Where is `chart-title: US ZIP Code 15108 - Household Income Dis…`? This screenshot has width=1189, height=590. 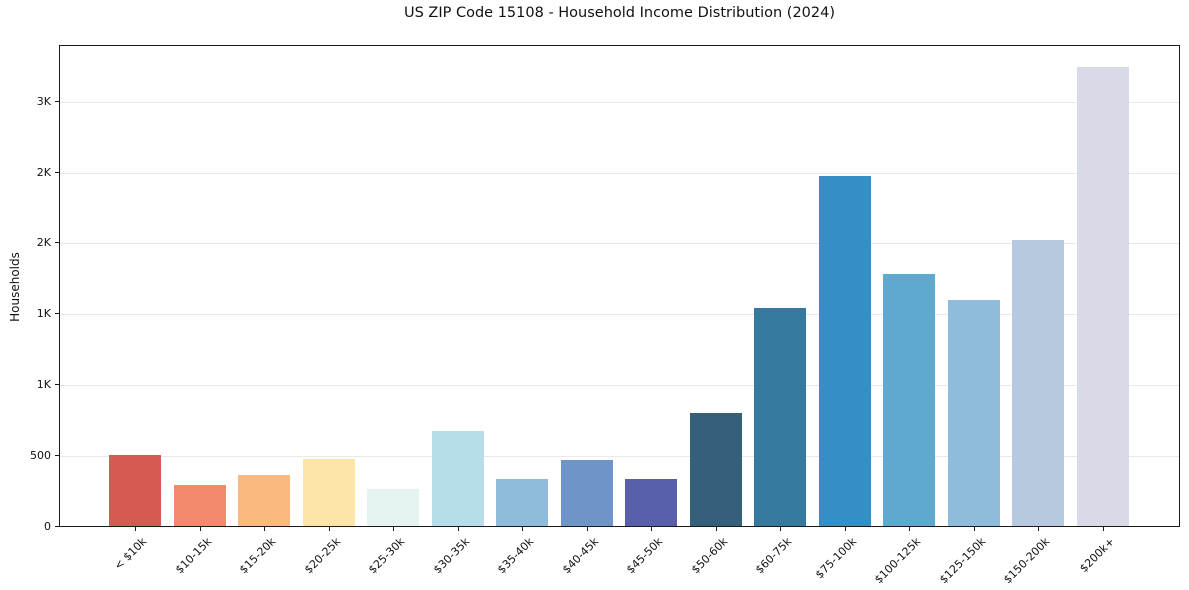
chart-title: US ZIP Code 15108 - Household Income Dis… is located at coordinates (619, 13).